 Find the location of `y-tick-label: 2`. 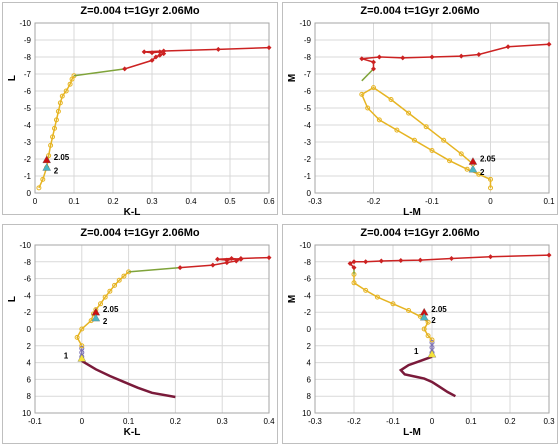

y-tick-label: 2 is located at coordinates (309, 346).